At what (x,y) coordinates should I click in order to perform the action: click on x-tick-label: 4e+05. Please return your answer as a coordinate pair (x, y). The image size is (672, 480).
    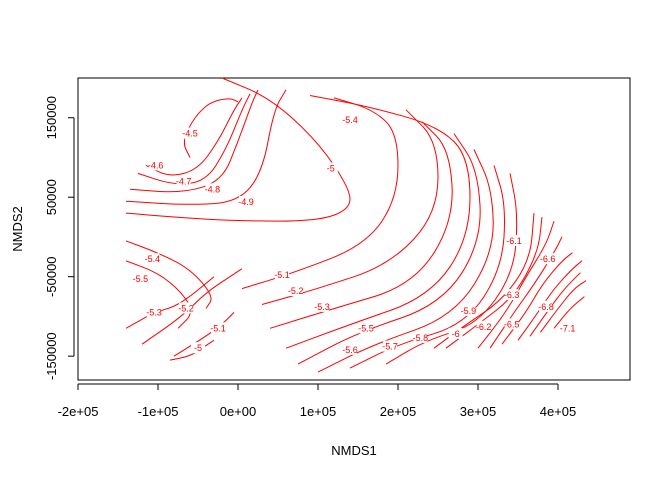
    Looking at the image, I should click on (558, 411).